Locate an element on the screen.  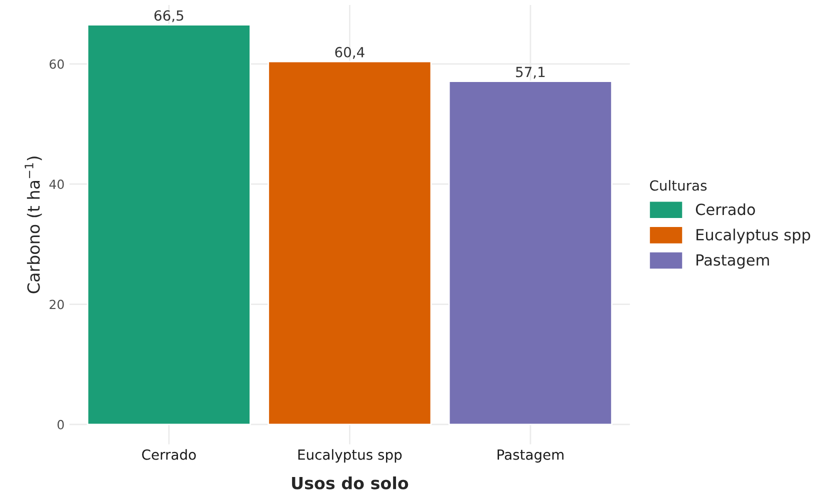
data-label: 57,1 is located at coordinates (530, 72).